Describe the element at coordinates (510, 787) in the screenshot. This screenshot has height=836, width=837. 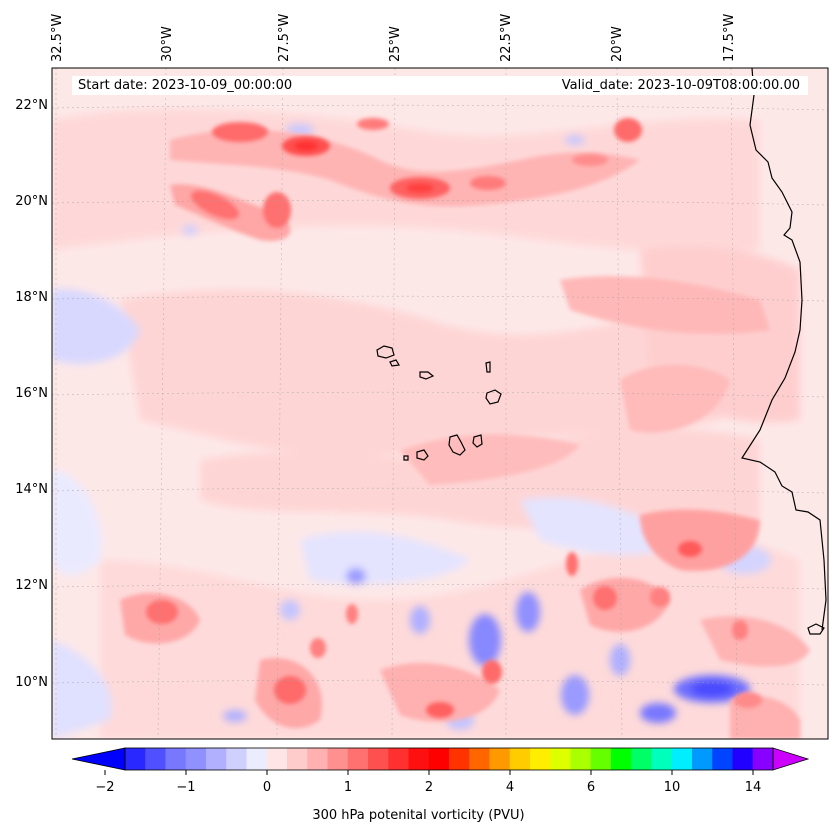
I see `colorbar-tick-label: 4` at that location.